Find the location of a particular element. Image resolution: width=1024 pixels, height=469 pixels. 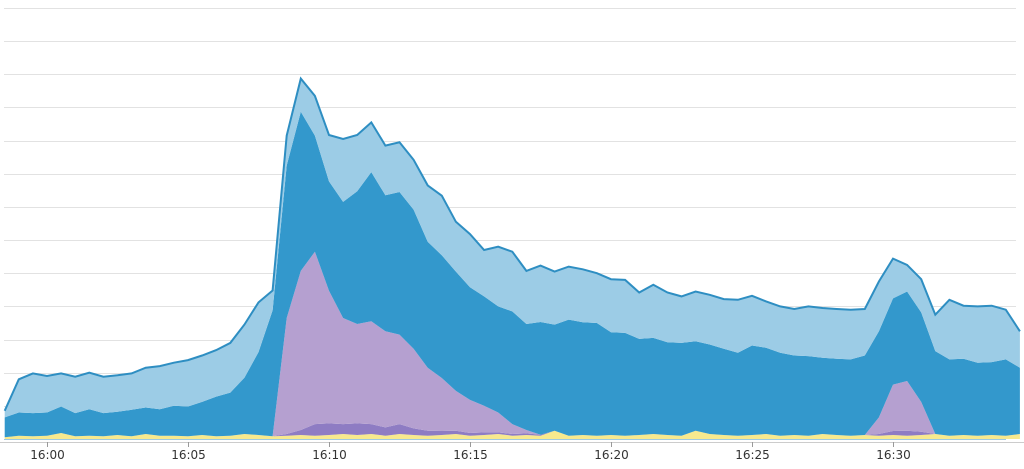

x-axis: 16:00 16:05 16:10 16:15 16:20 16:25 16:30 is located at coordinates (512, 452).